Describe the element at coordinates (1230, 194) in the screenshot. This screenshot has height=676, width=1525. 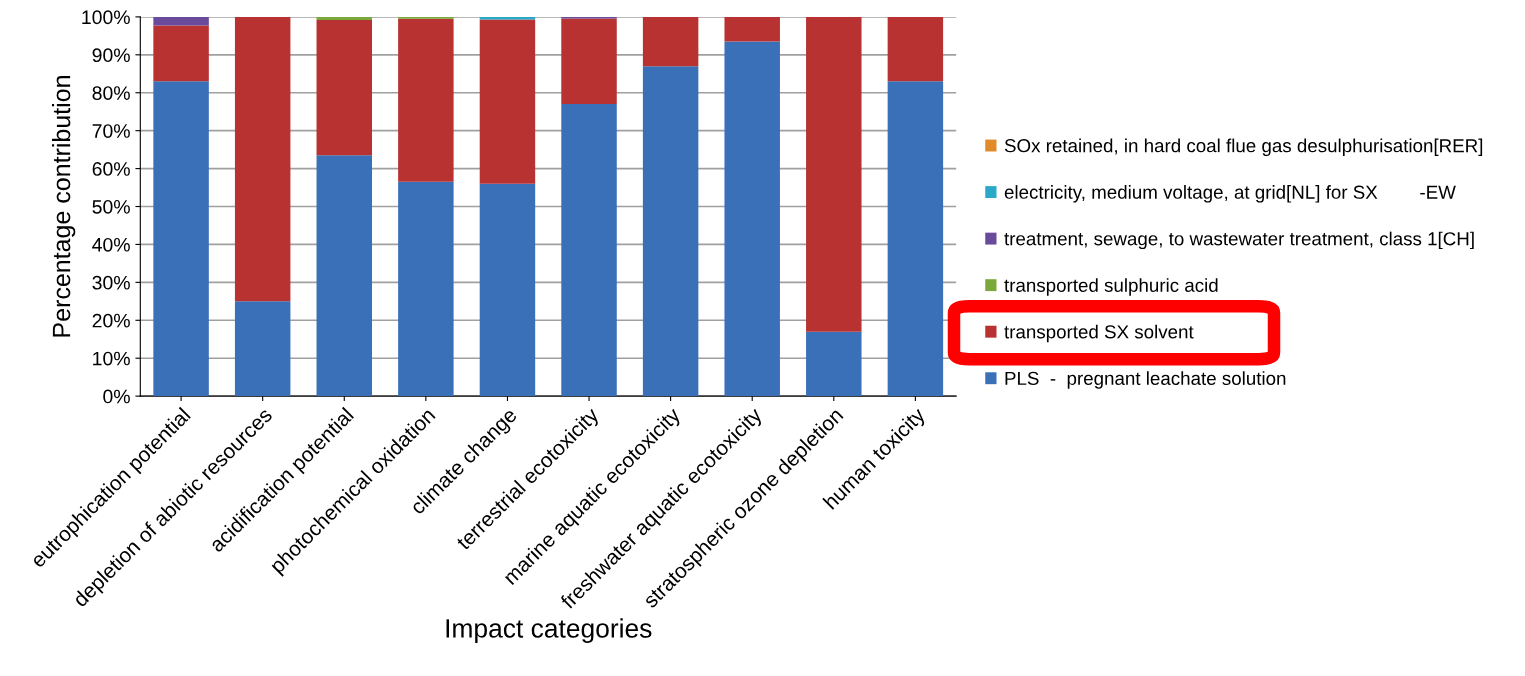
I see `legend-label: electricity, medium voltage, at grid[NL] for SX -EW` at that location.